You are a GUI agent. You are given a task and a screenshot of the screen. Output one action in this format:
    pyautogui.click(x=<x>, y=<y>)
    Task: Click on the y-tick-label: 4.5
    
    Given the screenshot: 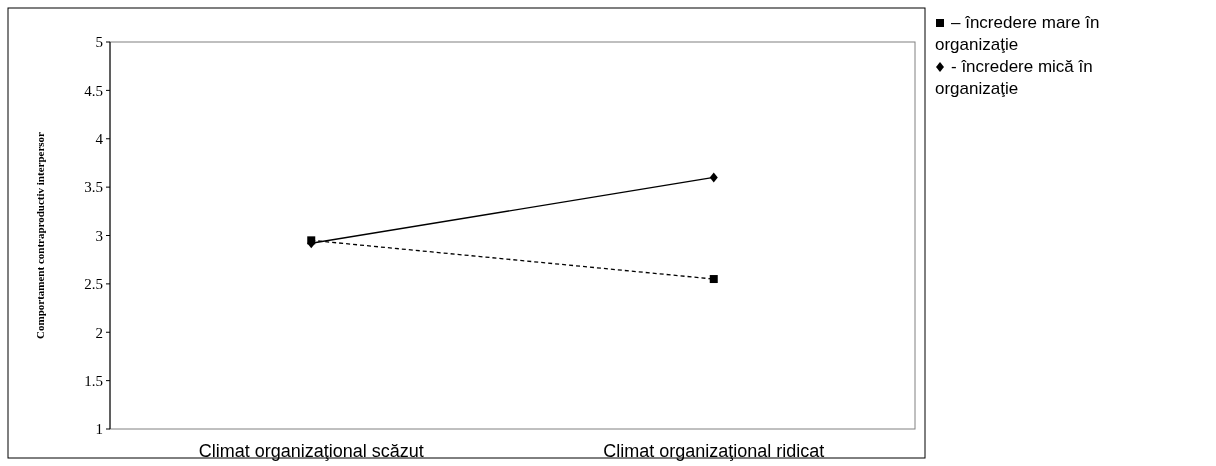 What is the action you would take?
    pyautogui.click(x=93, y=90)
    